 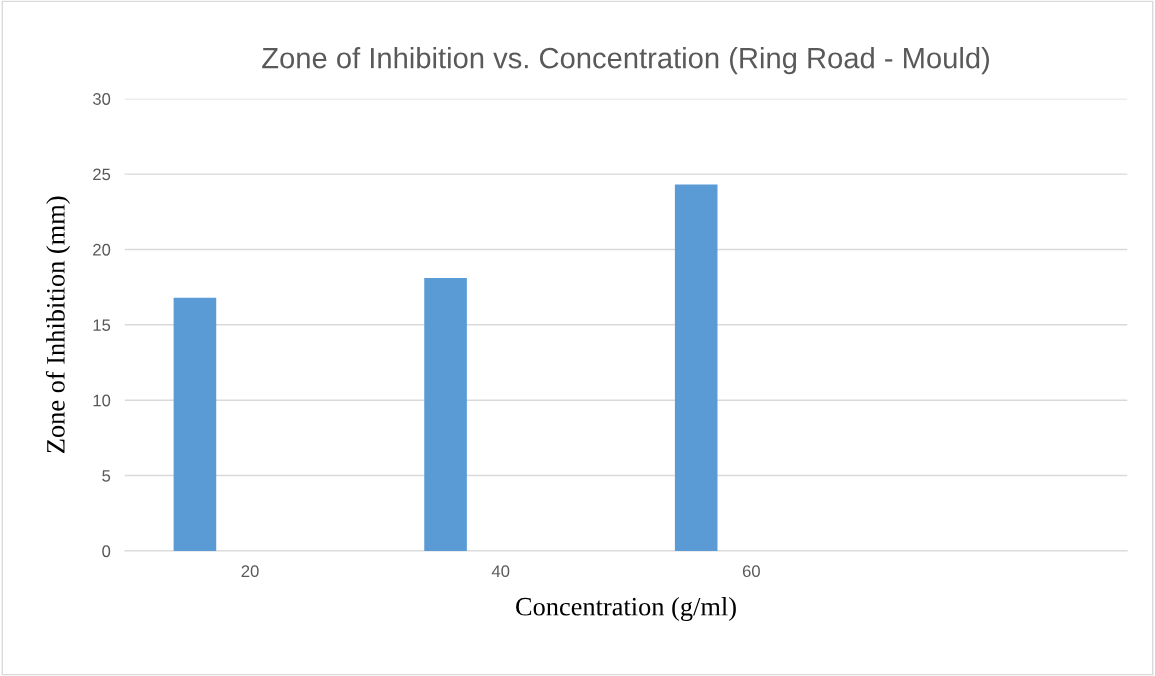 What do you see at coordinates (626, 609) in the screenshot?
I see `x-axis-title: Concentration (g/ml)` at bounding box center [626, 609].